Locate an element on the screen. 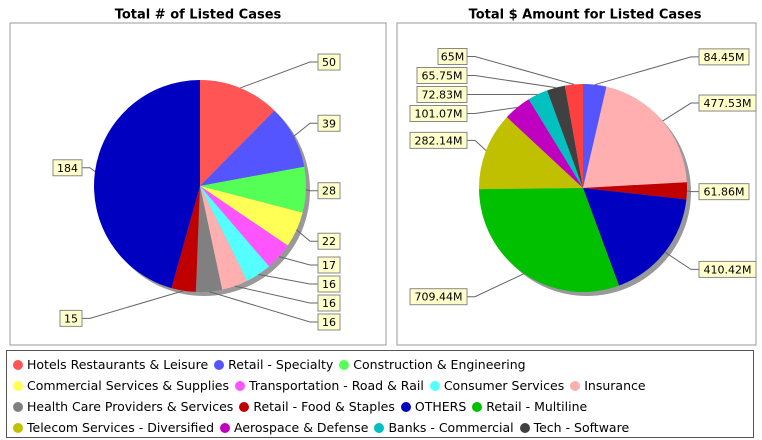  legend-item: Insurance is located at coordinates (608, 385).